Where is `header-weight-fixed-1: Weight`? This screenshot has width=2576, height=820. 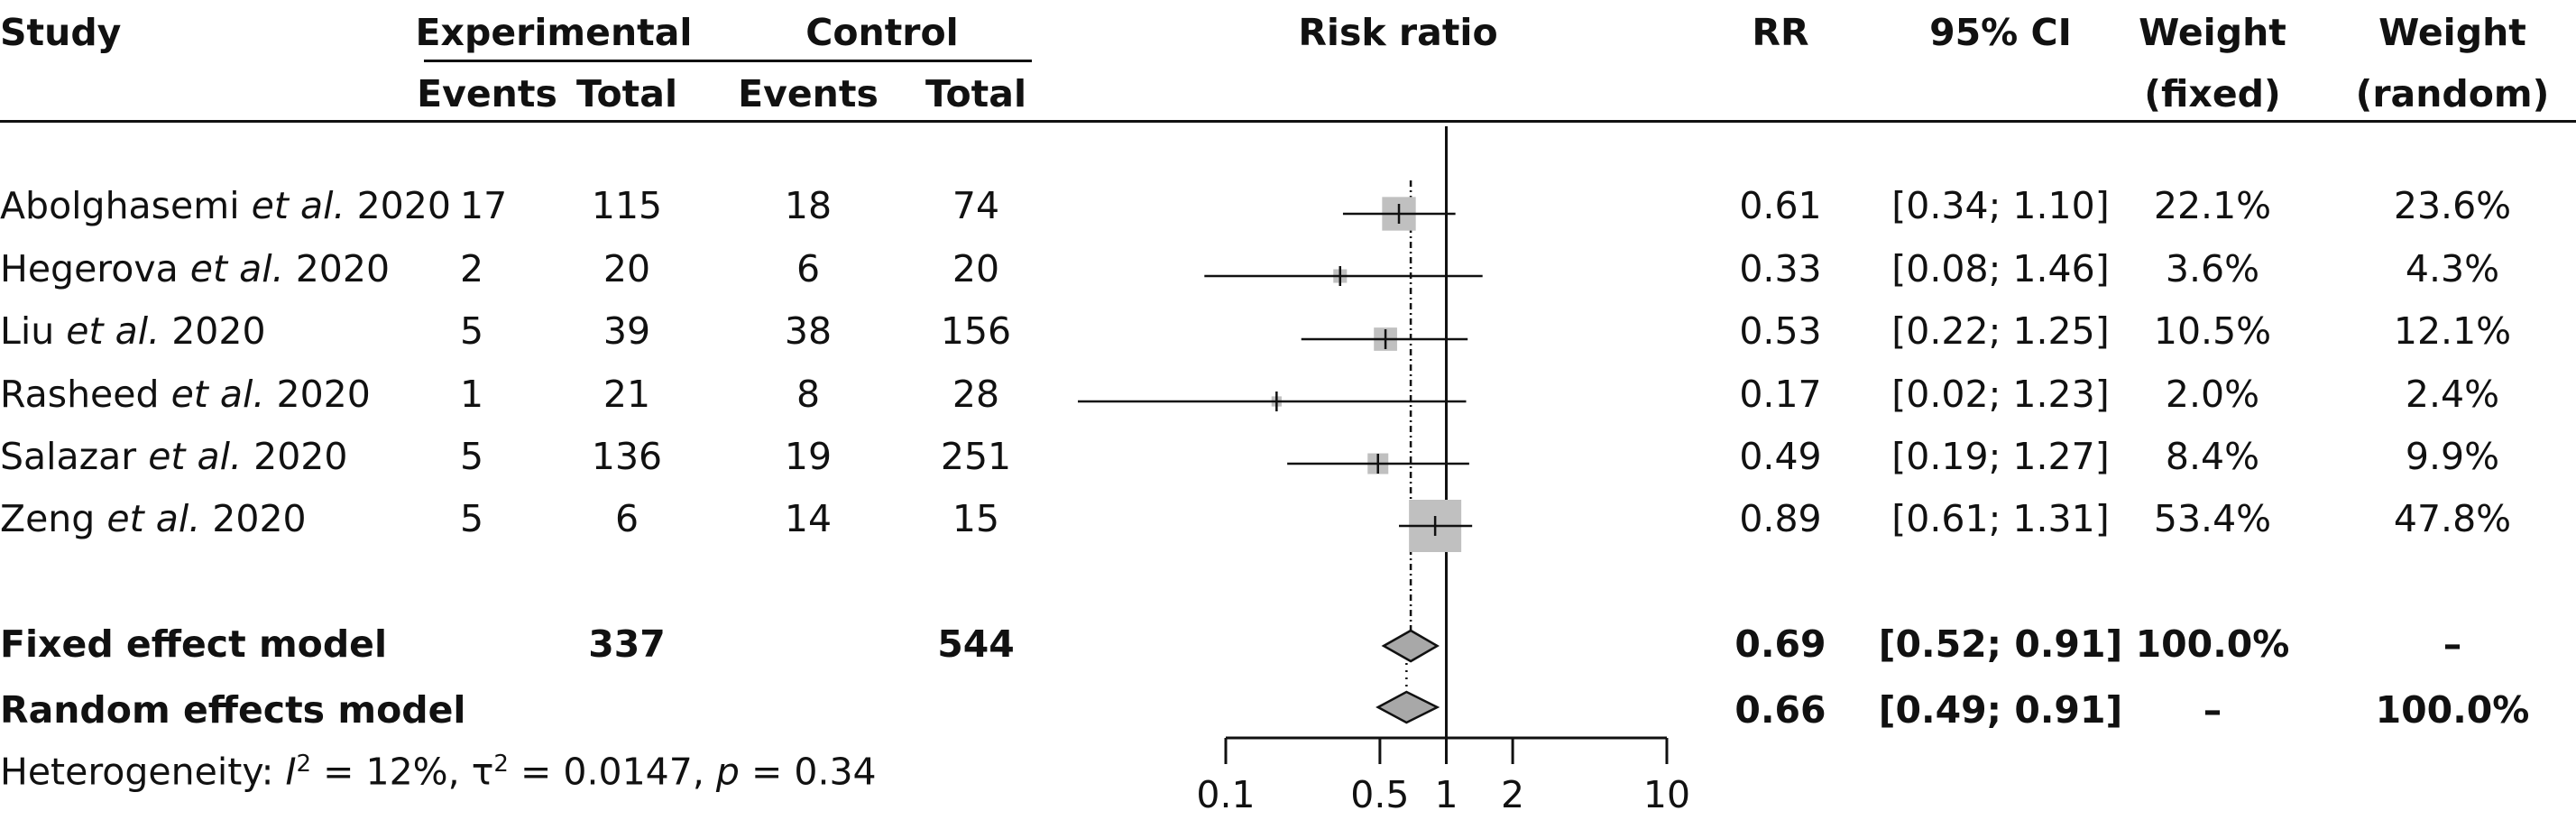 header-weight-fixed-1: Weight is located at coordinates (2212, 32).